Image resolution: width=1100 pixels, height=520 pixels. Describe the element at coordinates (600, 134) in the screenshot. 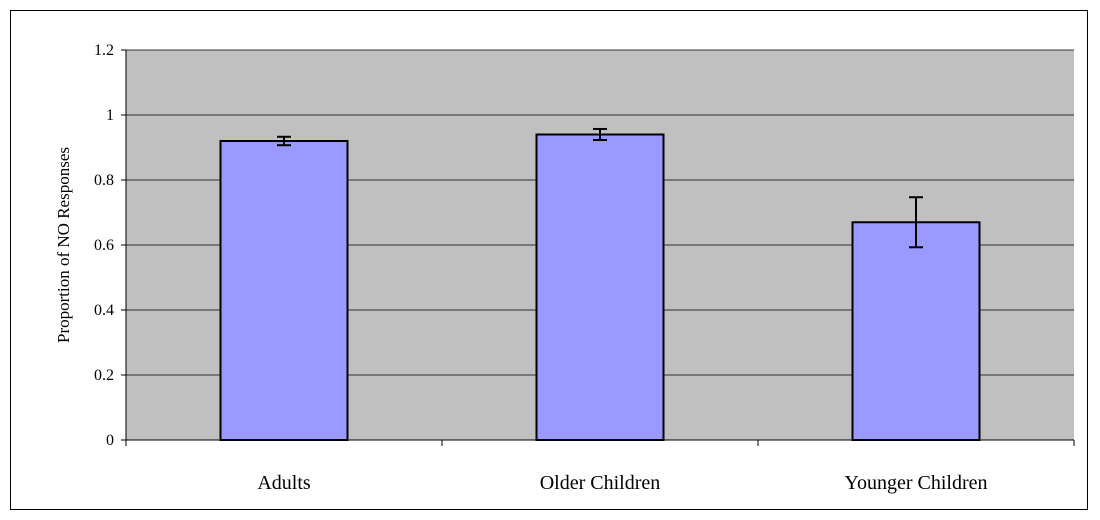

I see `error-bar-older-children` at that location.